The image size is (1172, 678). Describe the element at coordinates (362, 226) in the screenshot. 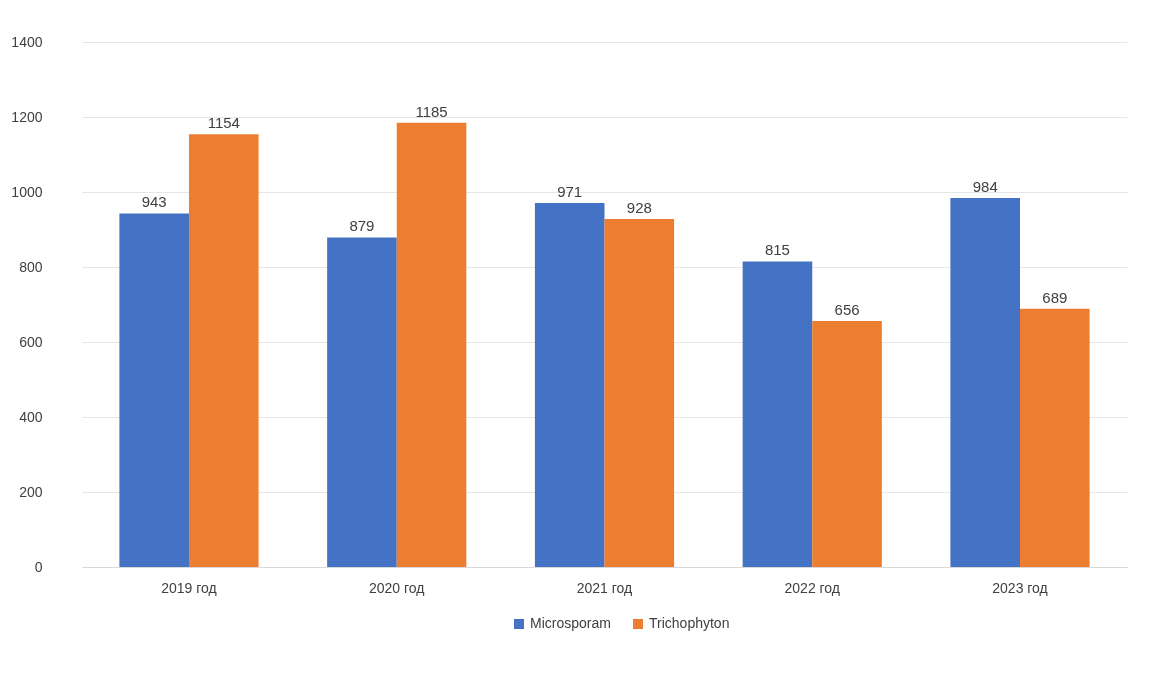

I see `data-label: 879` at that location.